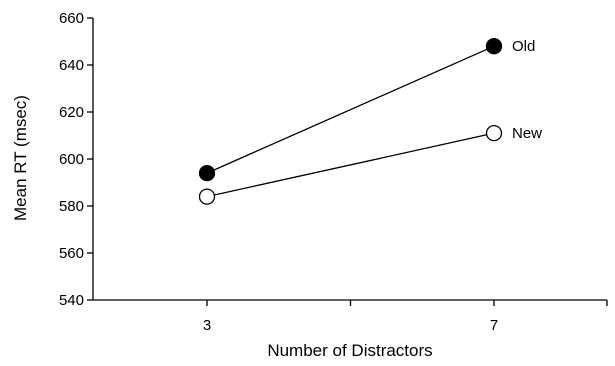 The image size is (615, 366). I want to click on y-axis: 540 560 580 600 620 640 660, so click(76, 159).